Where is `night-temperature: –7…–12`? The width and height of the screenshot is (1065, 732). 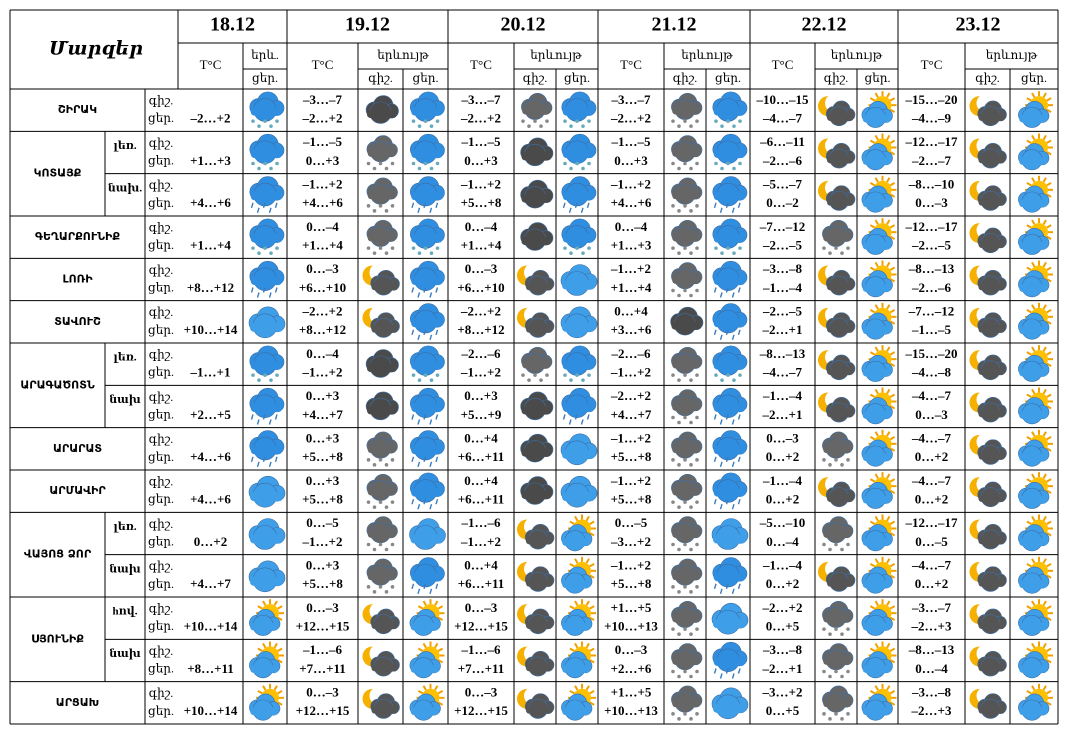 night-temperature: –7…–12 is located at coordinates (782, 226).